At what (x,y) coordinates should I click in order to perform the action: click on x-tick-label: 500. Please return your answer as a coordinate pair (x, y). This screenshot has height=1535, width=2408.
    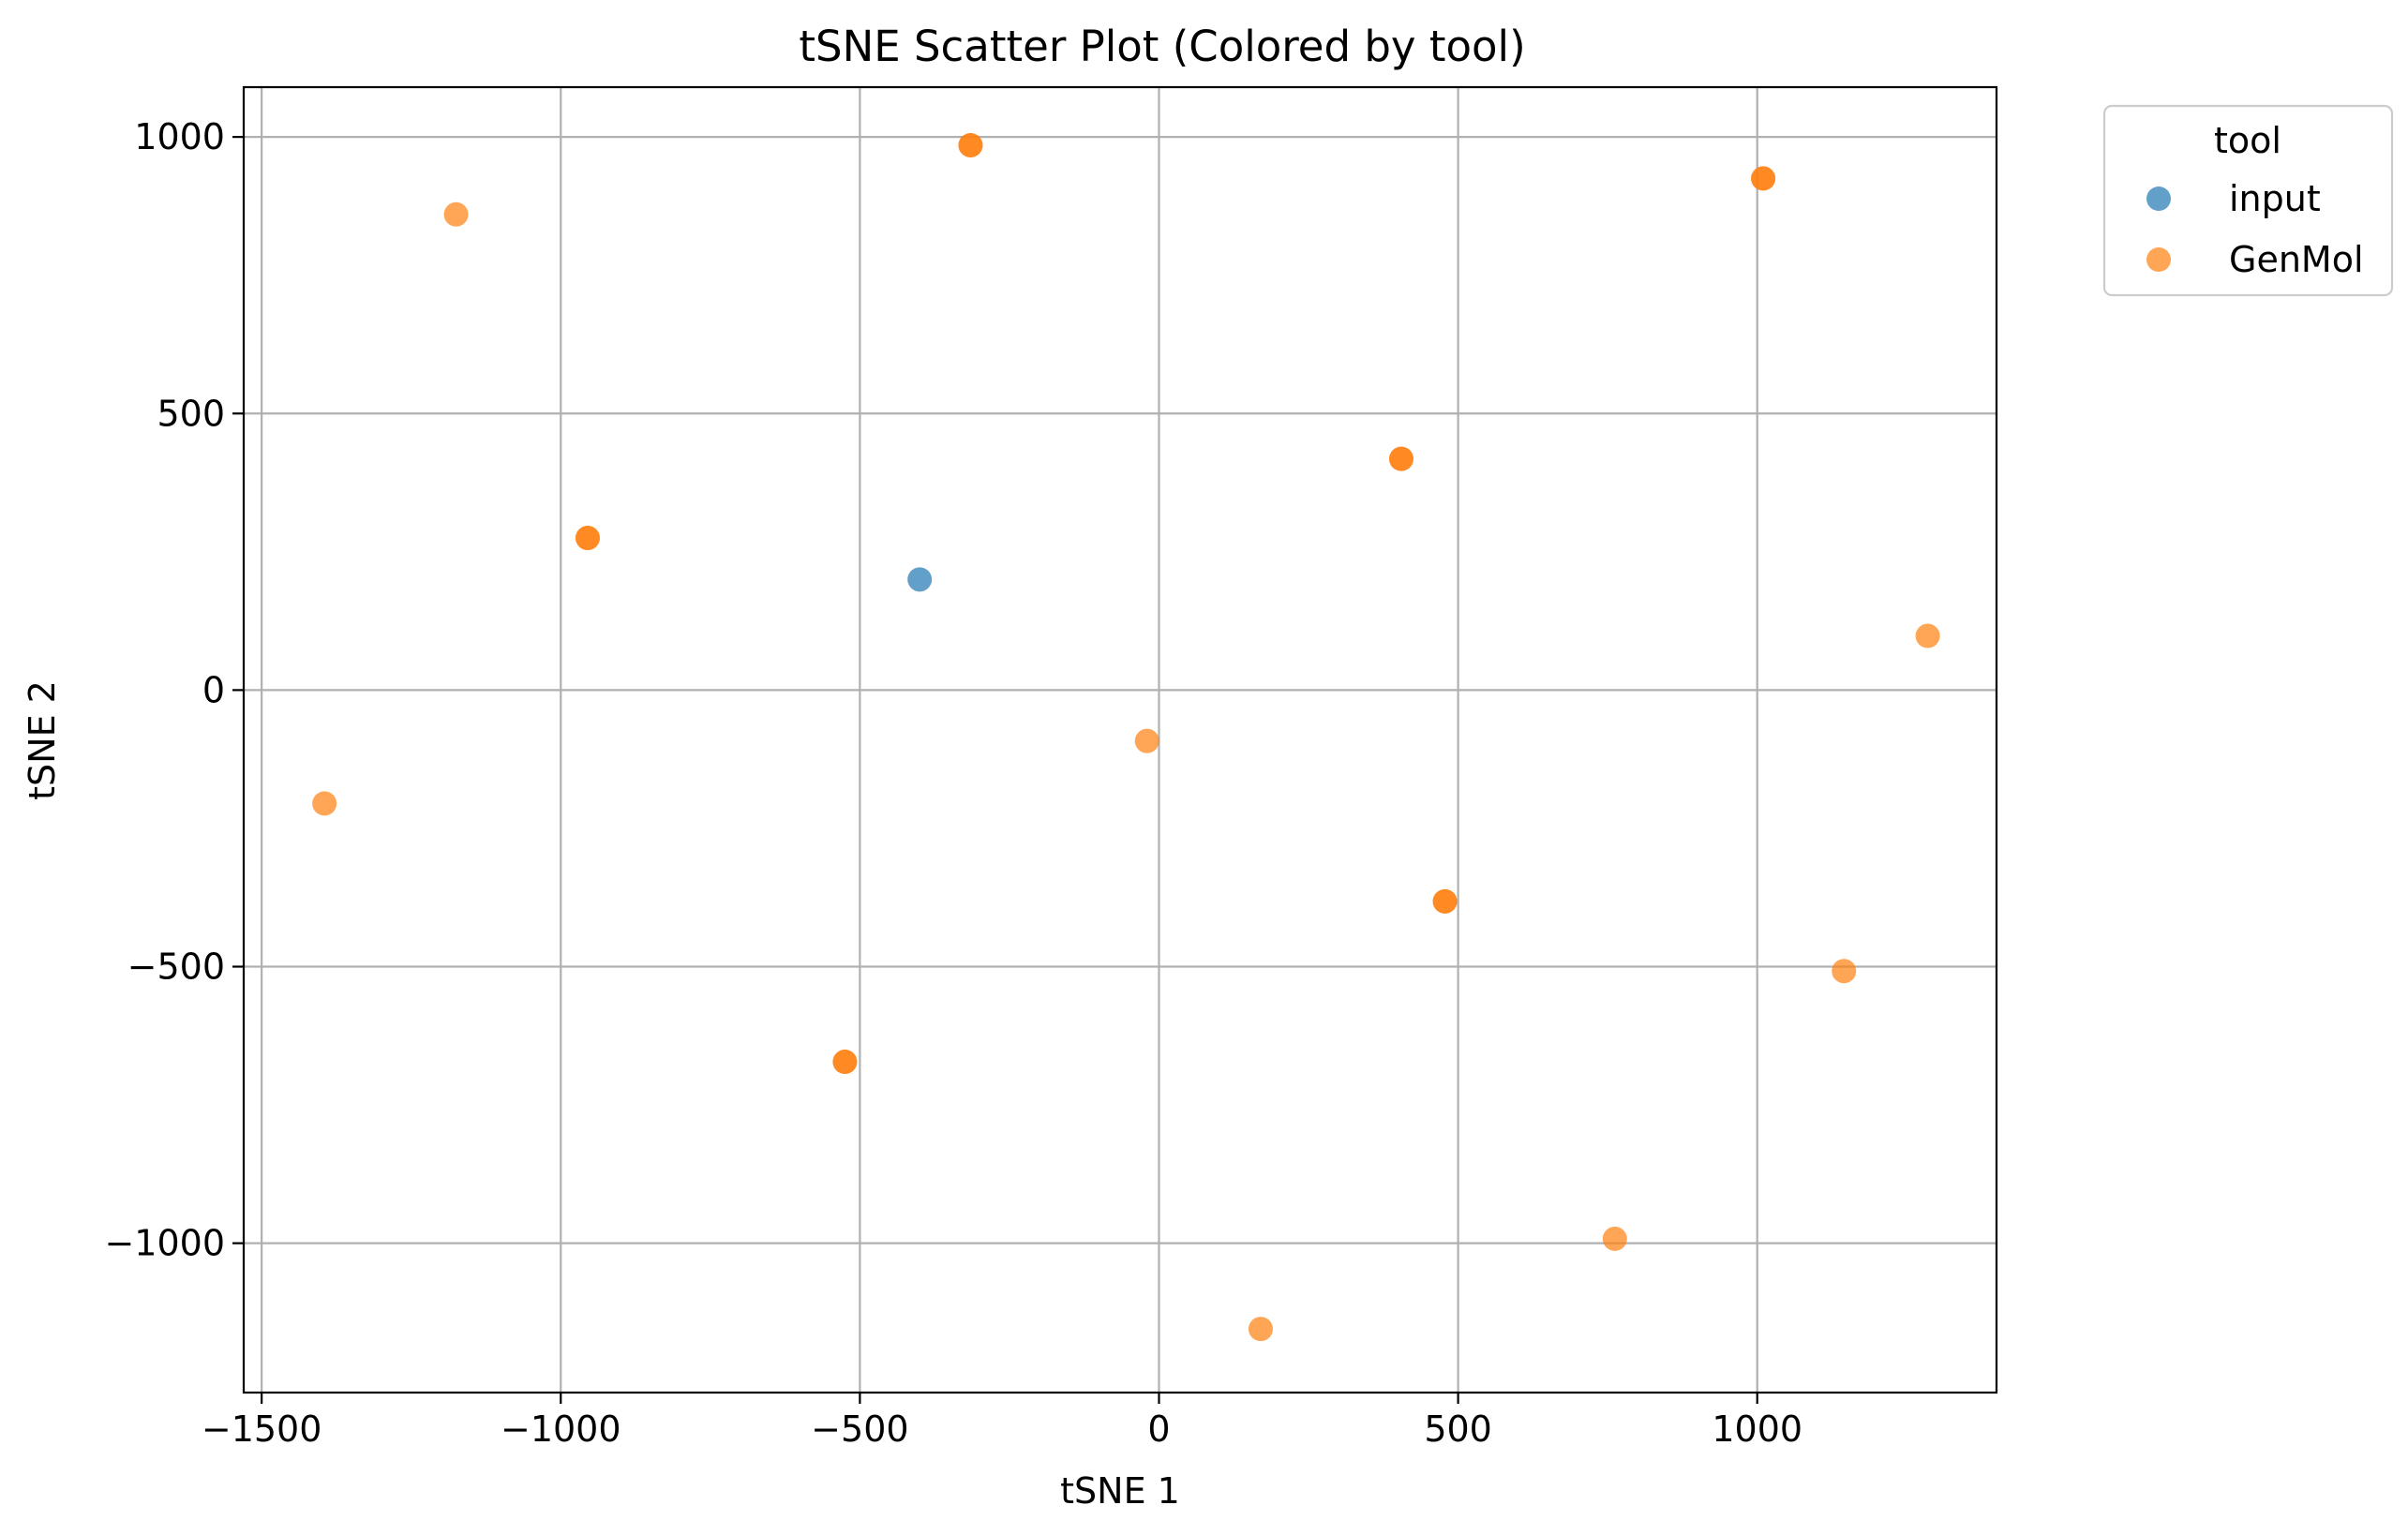
    Looking at the image, I should click on (1458, 1429).